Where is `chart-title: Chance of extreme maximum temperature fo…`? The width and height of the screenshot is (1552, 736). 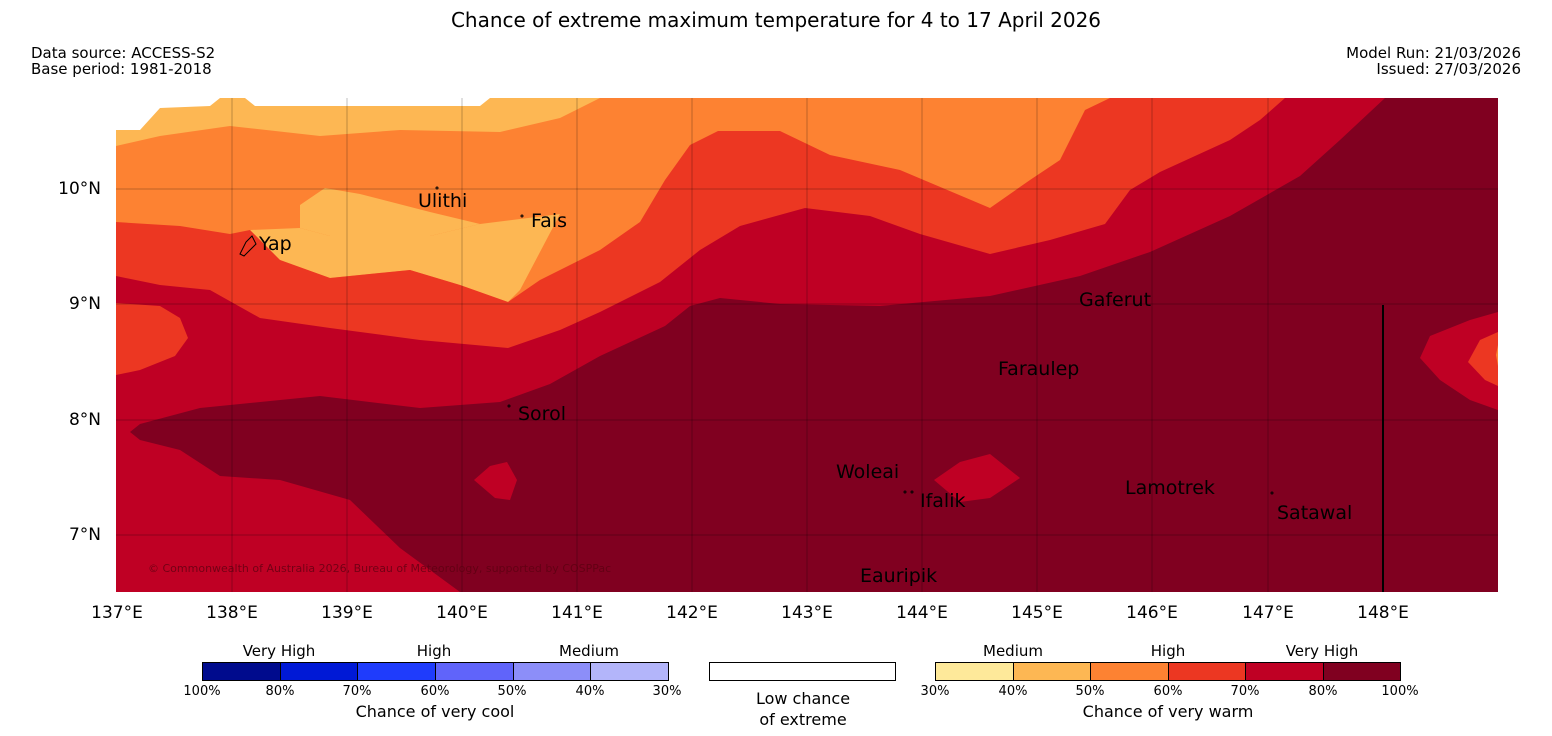 chart-title: Chance of extreme maximum temperature fo… is located at coordinates (776, 20).